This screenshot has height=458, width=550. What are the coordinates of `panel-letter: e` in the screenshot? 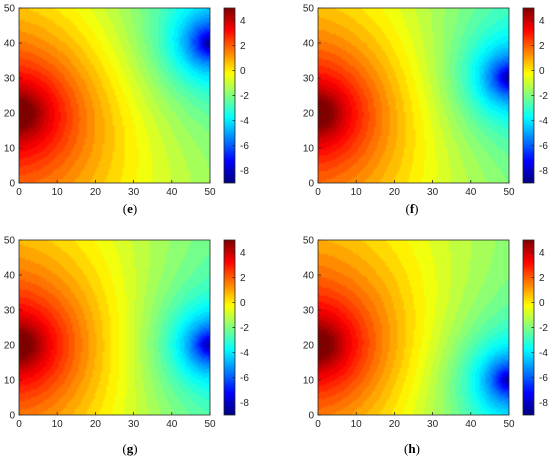 It's located at (130, 208).